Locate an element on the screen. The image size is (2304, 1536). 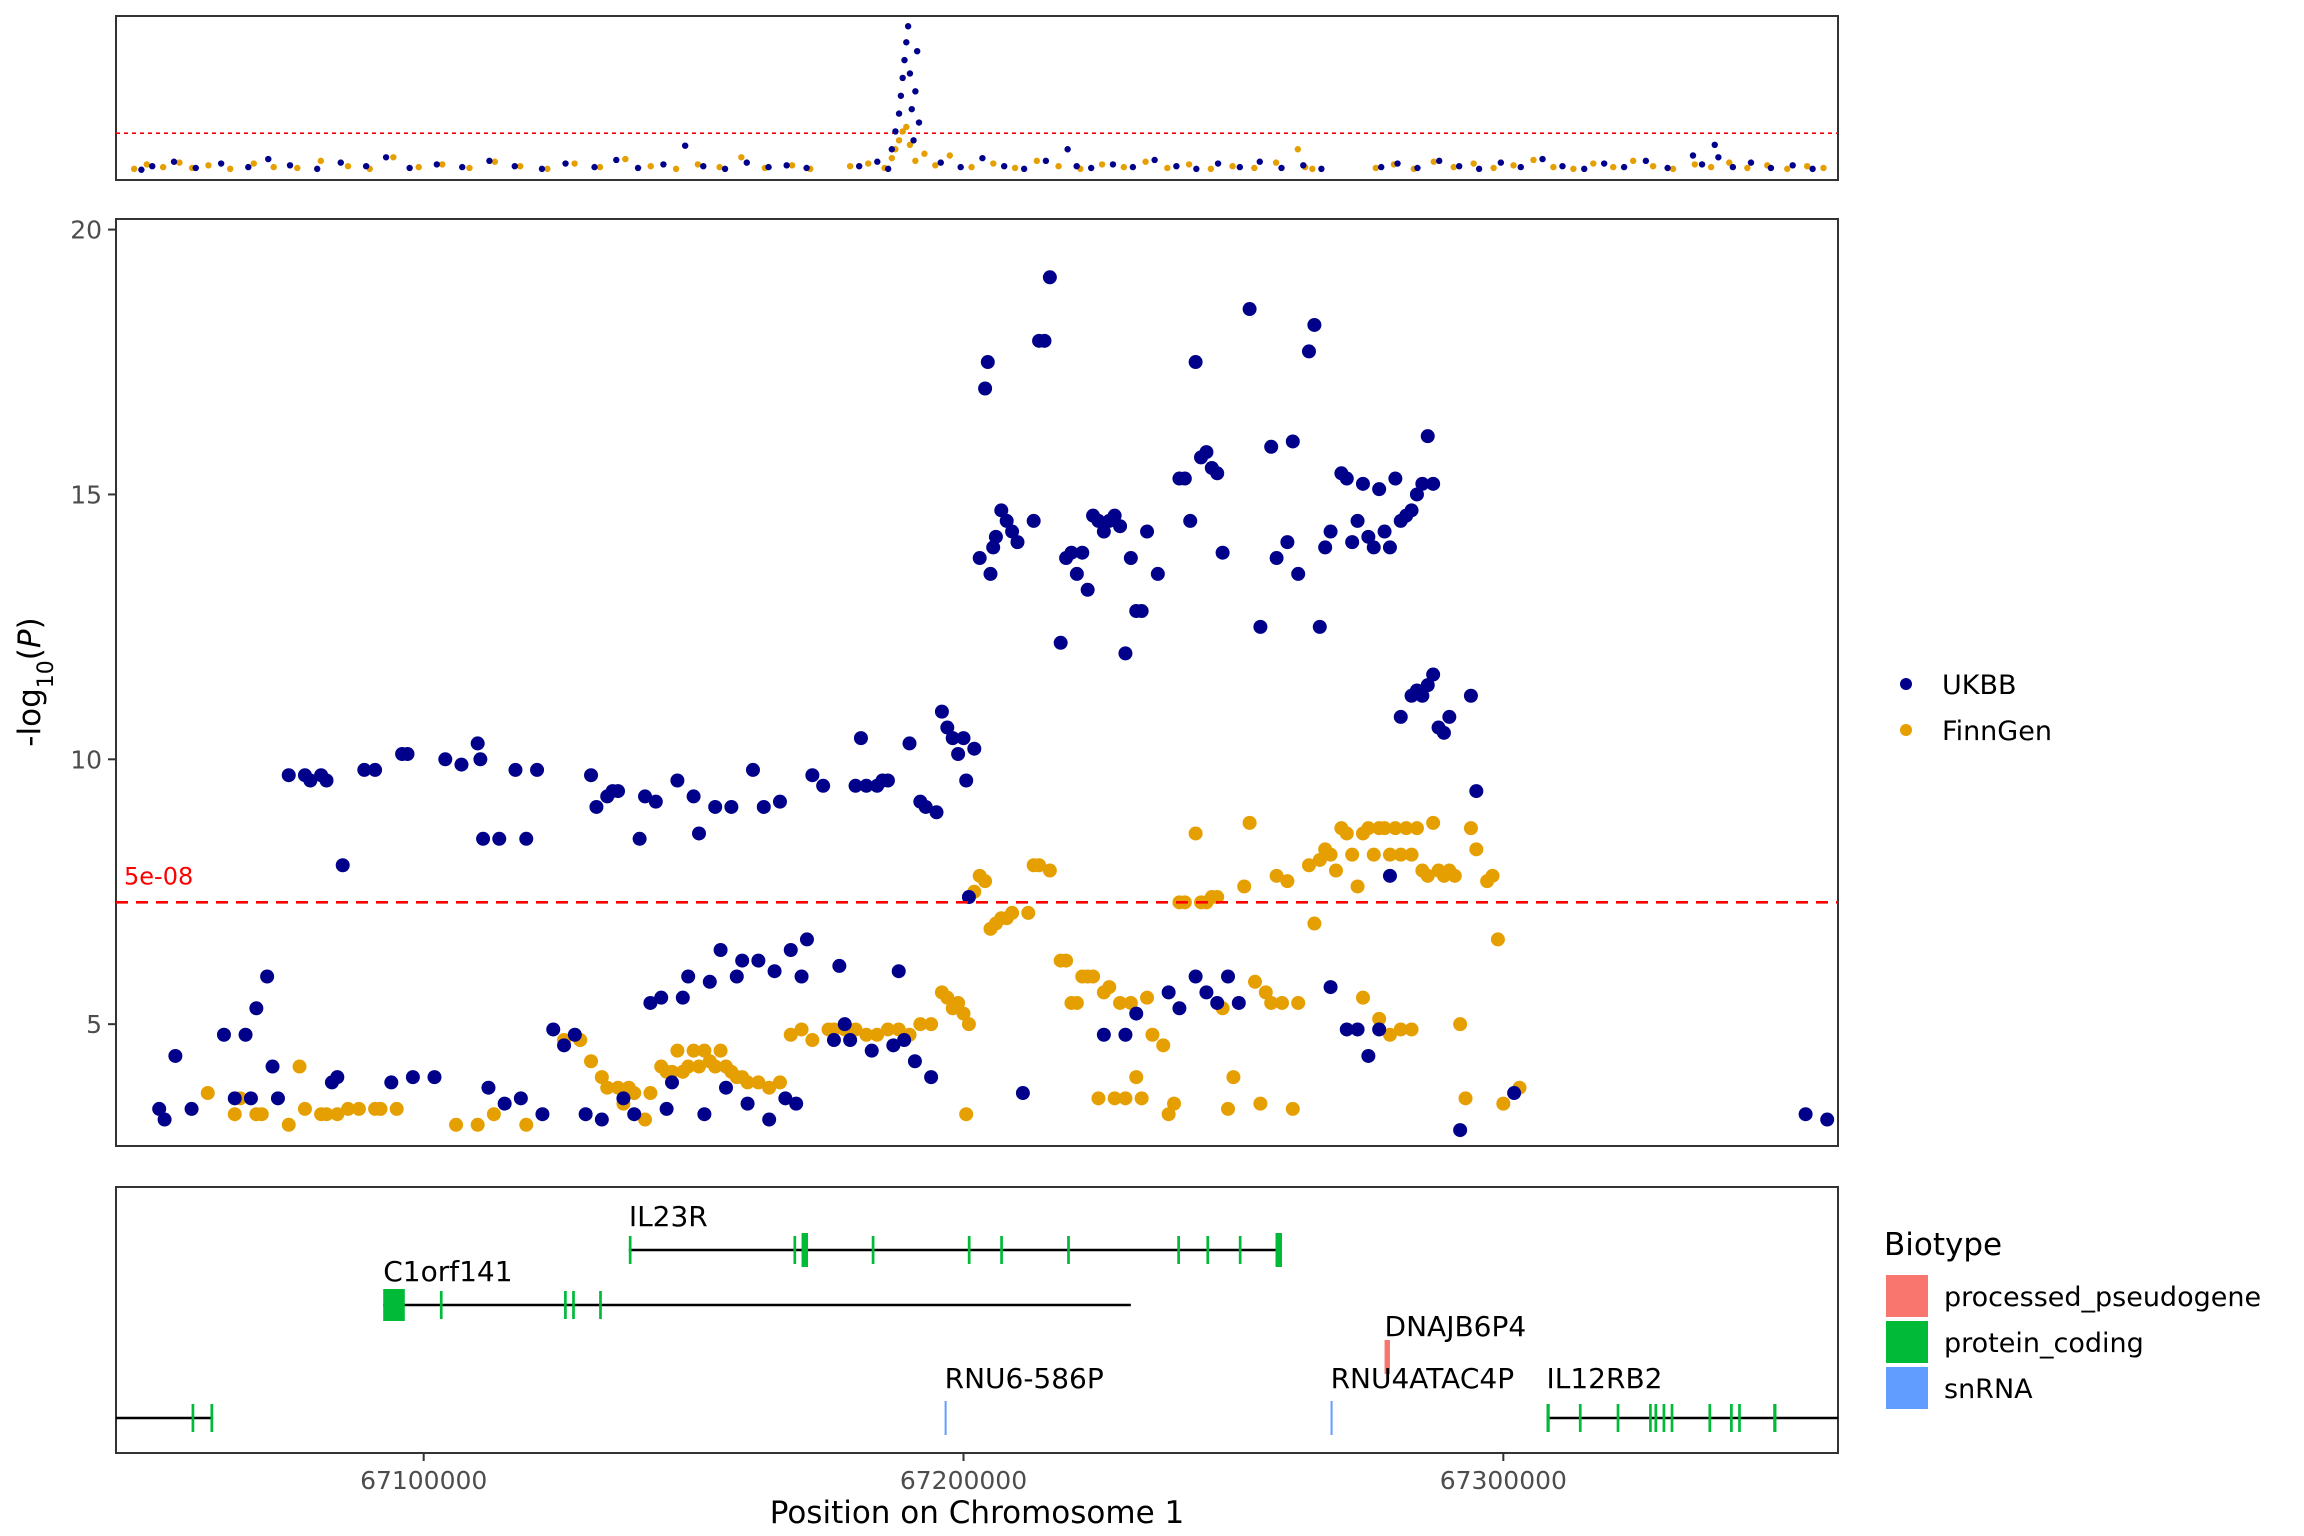
legend-marker-finngen is located at coordinates (1906, 730).